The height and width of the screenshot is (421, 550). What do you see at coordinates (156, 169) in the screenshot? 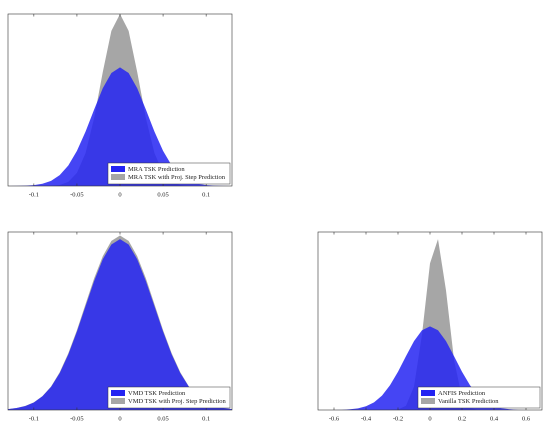
I see `legend-label: MRA TSK Prediction` at bounding box center [156, 169].